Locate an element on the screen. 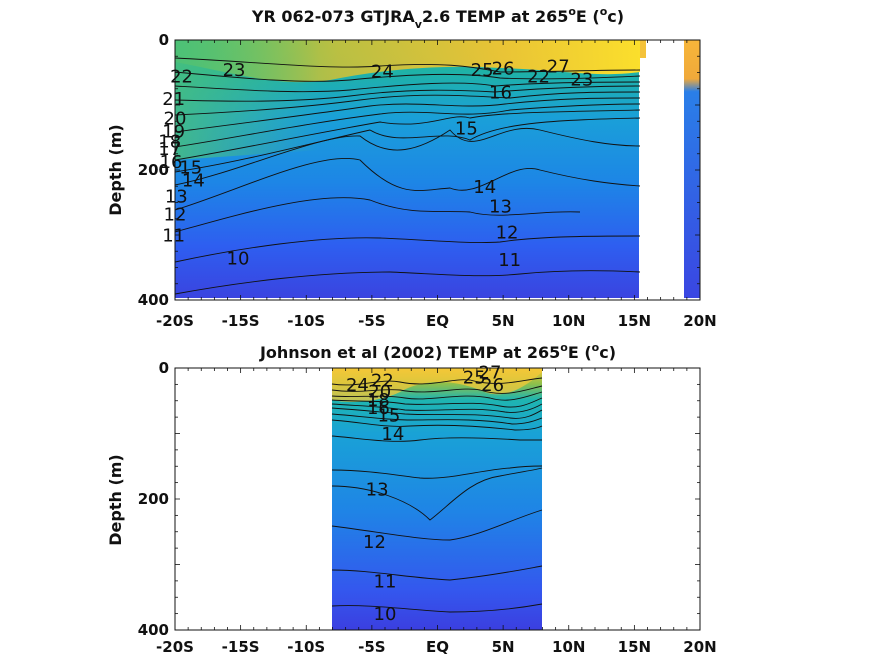 The height and width of the screenshot is (656, 875). contour-label: 21 is located at coordinates (173, 99).